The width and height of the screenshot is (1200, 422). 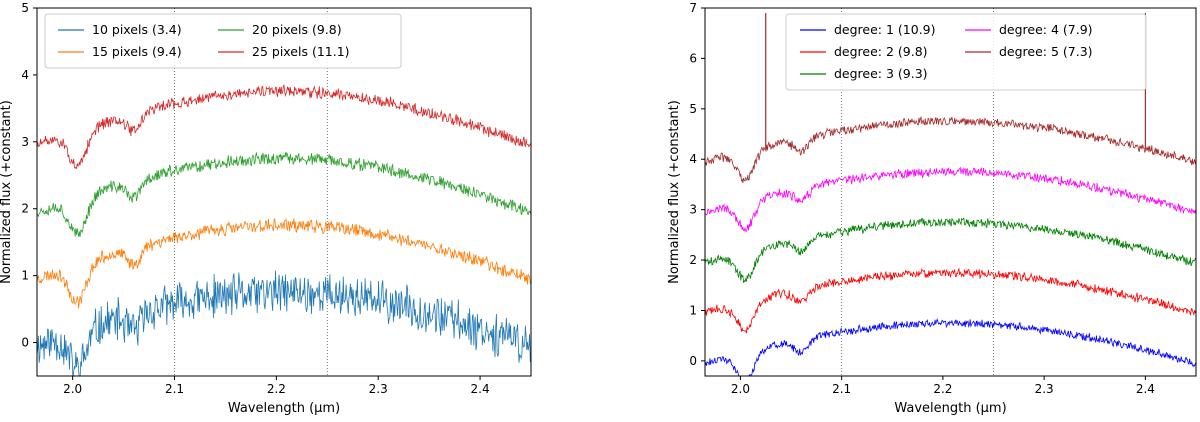 What do you see at coordinates (7, 192) in the screenshot?
I see `left-y-axis-label: Normalized flux (+constant)` at bounding box center [7, 192].